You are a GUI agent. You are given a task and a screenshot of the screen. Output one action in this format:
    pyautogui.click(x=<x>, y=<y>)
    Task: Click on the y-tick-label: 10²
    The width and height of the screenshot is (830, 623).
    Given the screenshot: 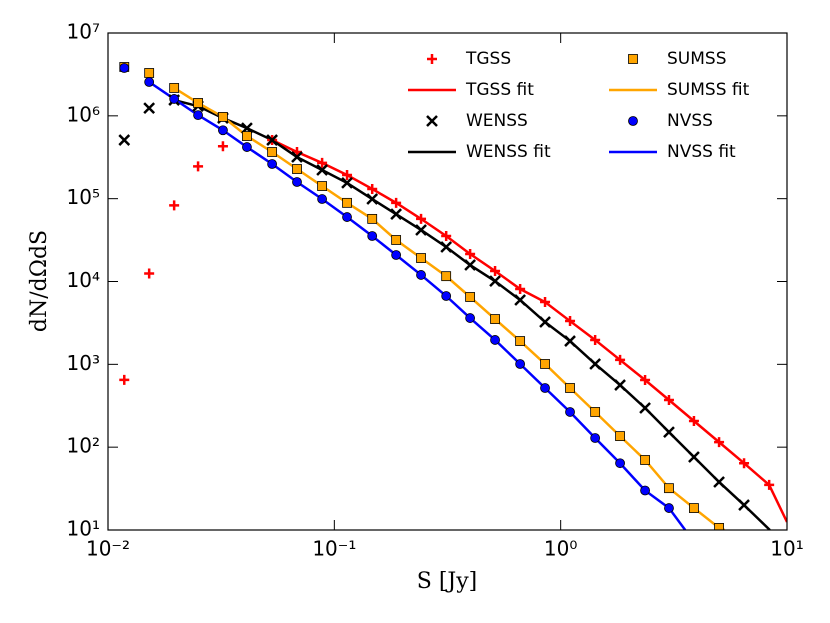 What is the action you would take?
    pyautogui.click(x=83, y=446)
    